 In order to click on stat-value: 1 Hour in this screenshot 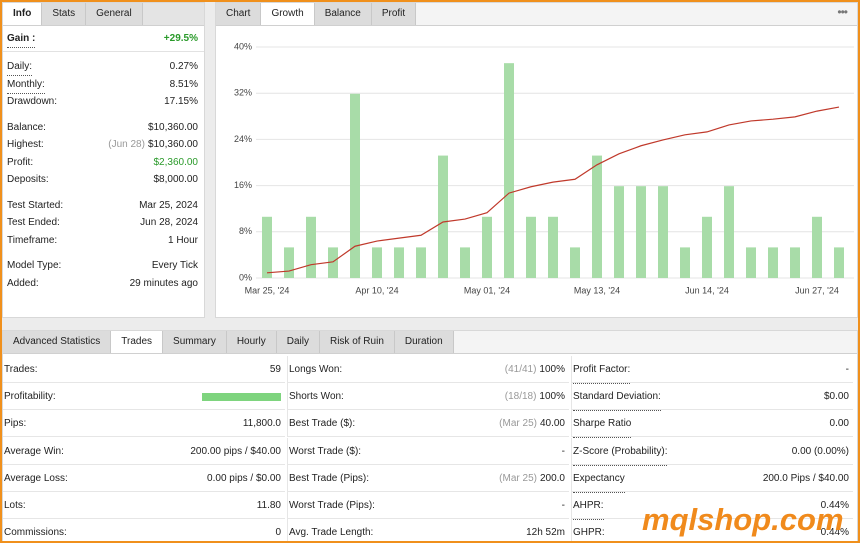, I will do `click(183, 241)`.